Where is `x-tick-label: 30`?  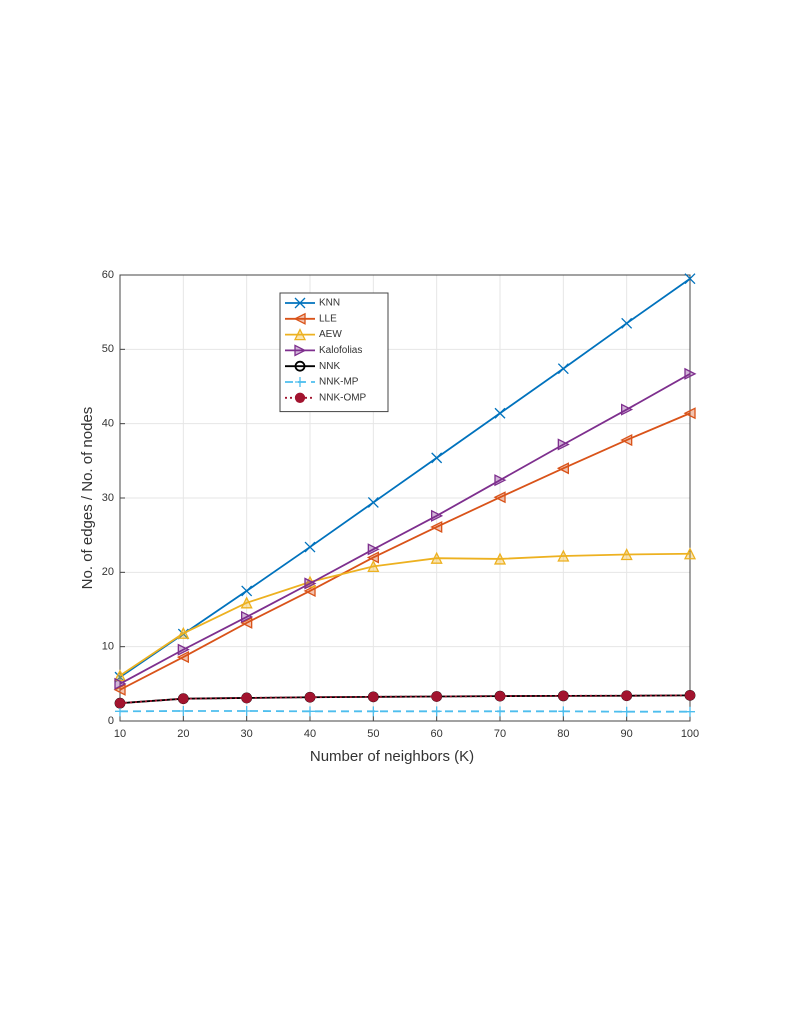 x-tick-label: 30 is located at coordinates (247, 734).